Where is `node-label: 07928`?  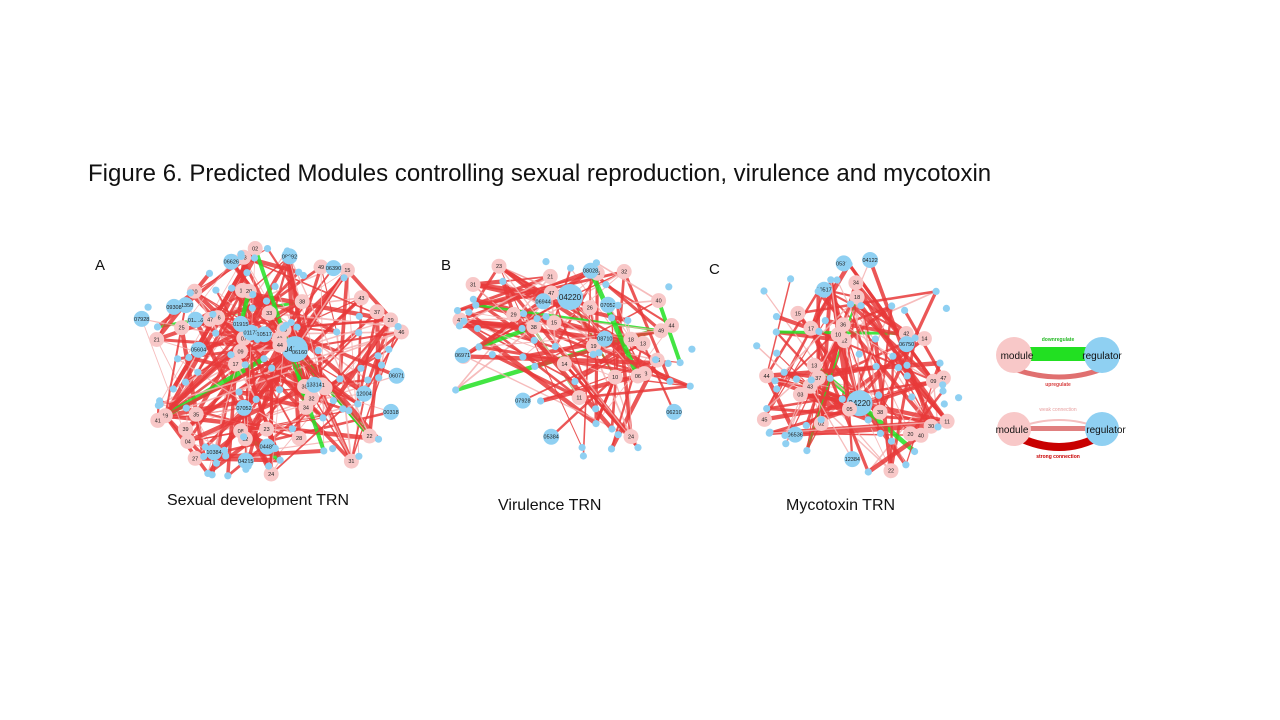
node-label: 07928 is located at coordinates (522, 402).